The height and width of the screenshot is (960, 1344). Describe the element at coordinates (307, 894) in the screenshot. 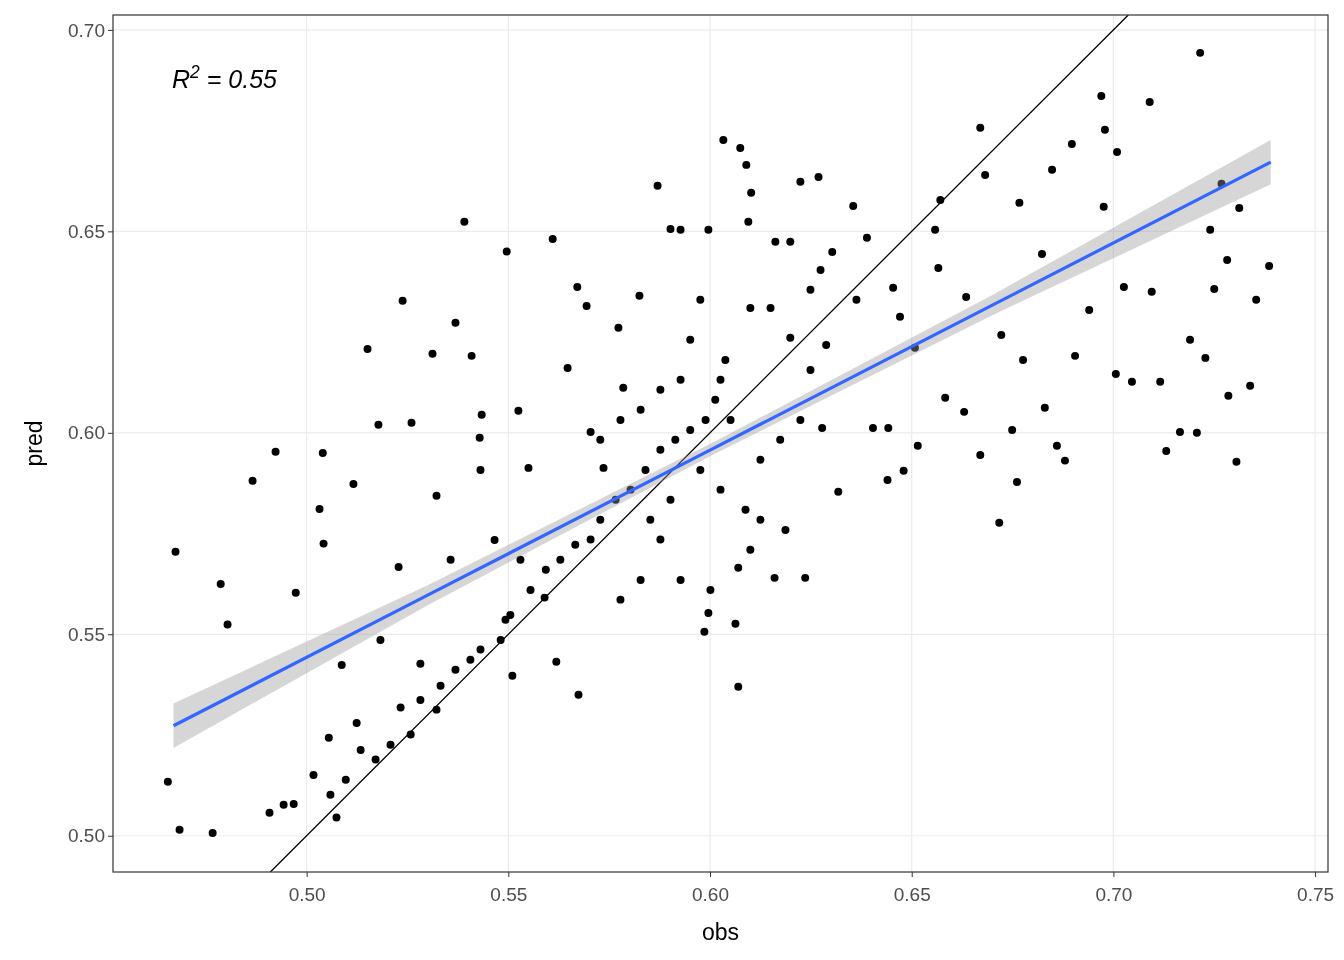

I see `x-tick-label: 0.50` at that location.